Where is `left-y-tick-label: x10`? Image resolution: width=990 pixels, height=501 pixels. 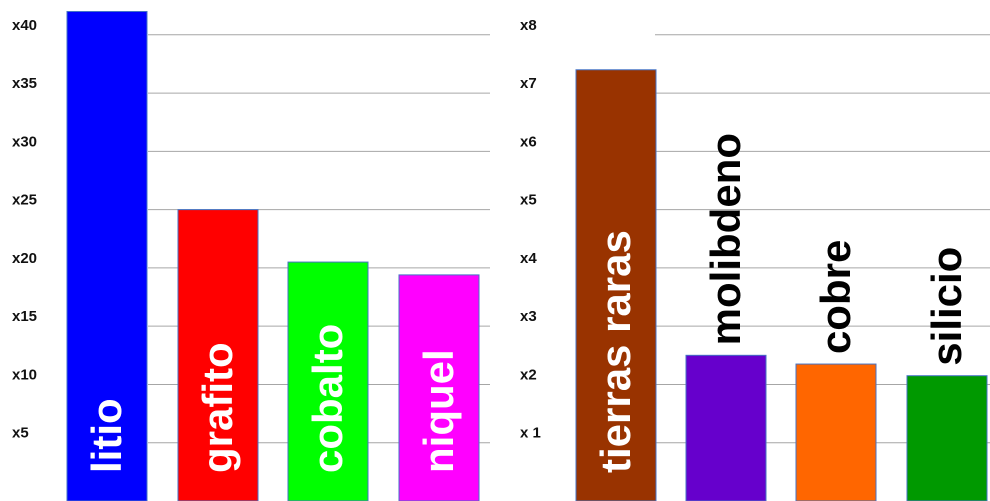
left-y-tick-label: x10 is located at coordinates (24, 374).